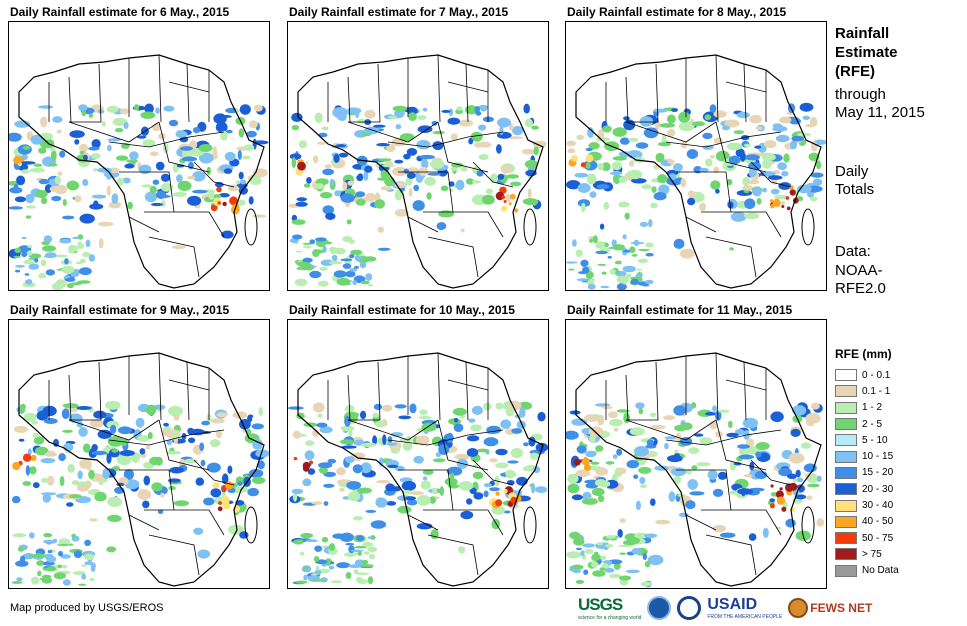 This screenshot has width=967, height=626. What do you see at coordinates (867, 554) in the screenshot?
I see `legend-item: > 75` at bounding box center [867, 554].